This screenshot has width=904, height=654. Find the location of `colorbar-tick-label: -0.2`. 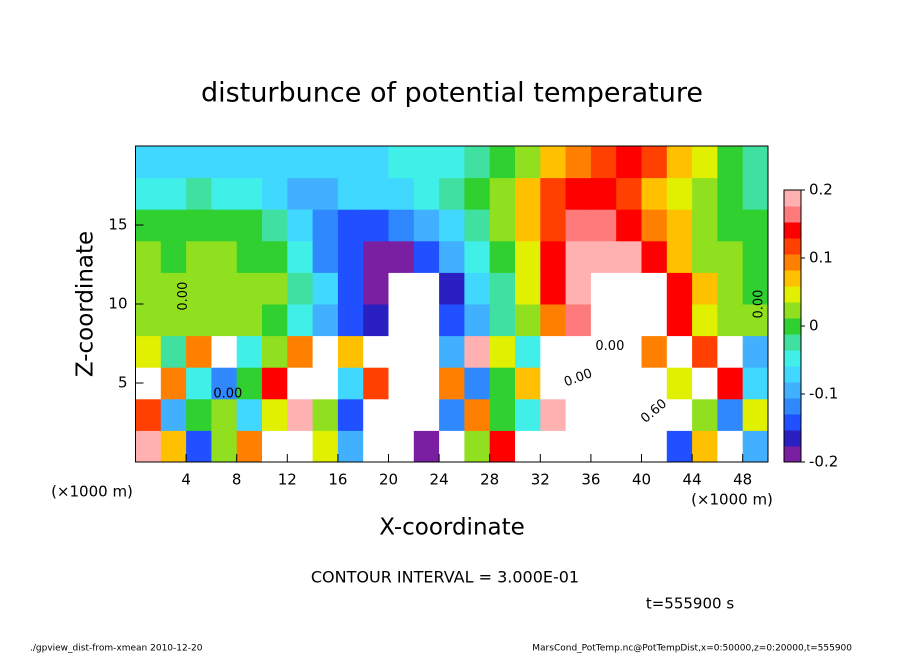

colorbar-tick-label: -0.2 is located at coordinates (823, 462).